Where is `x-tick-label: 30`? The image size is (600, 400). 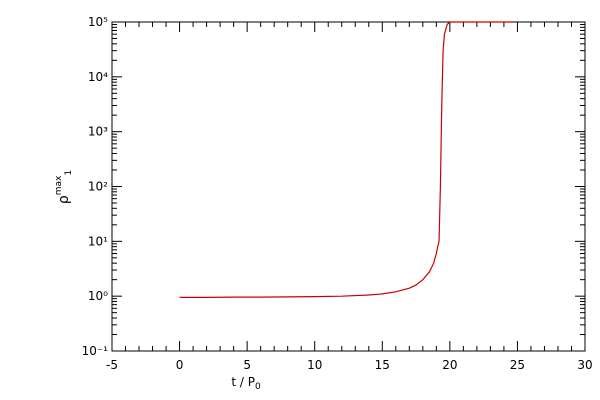 x-tick-label: 30 is located at coordinates (584, 365).